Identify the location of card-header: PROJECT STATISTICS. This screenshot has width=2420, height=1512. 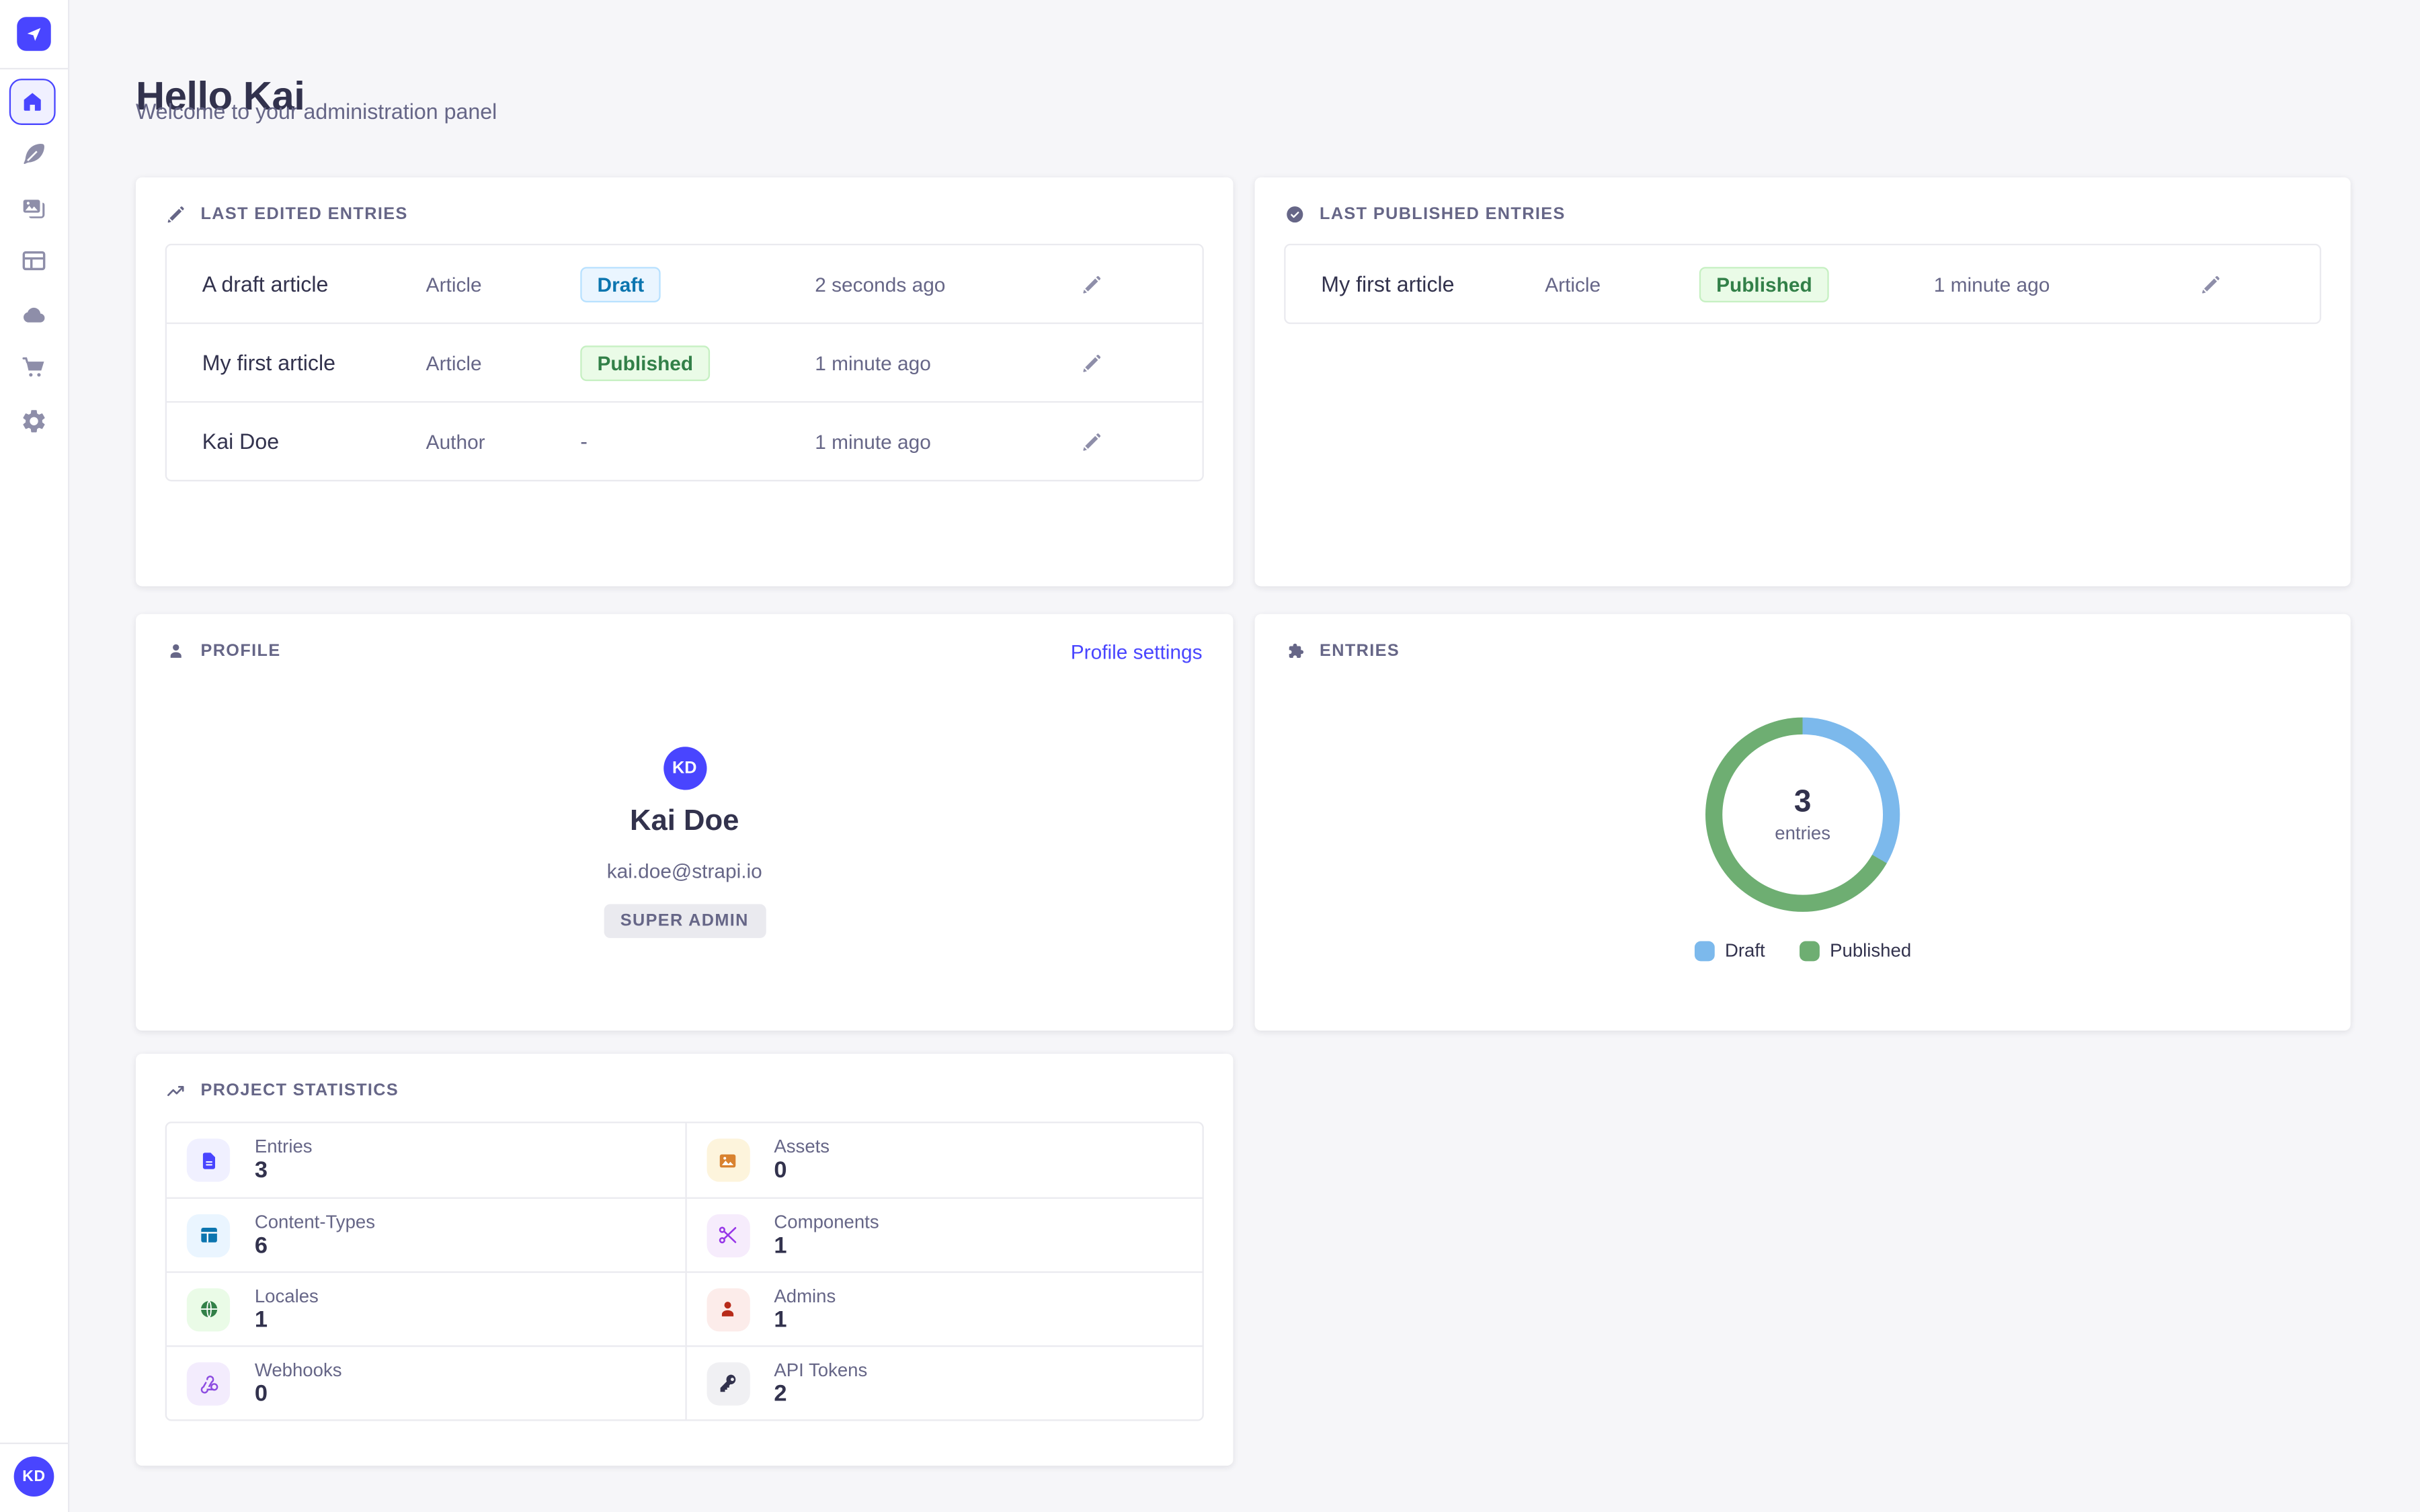
(684, 1091).